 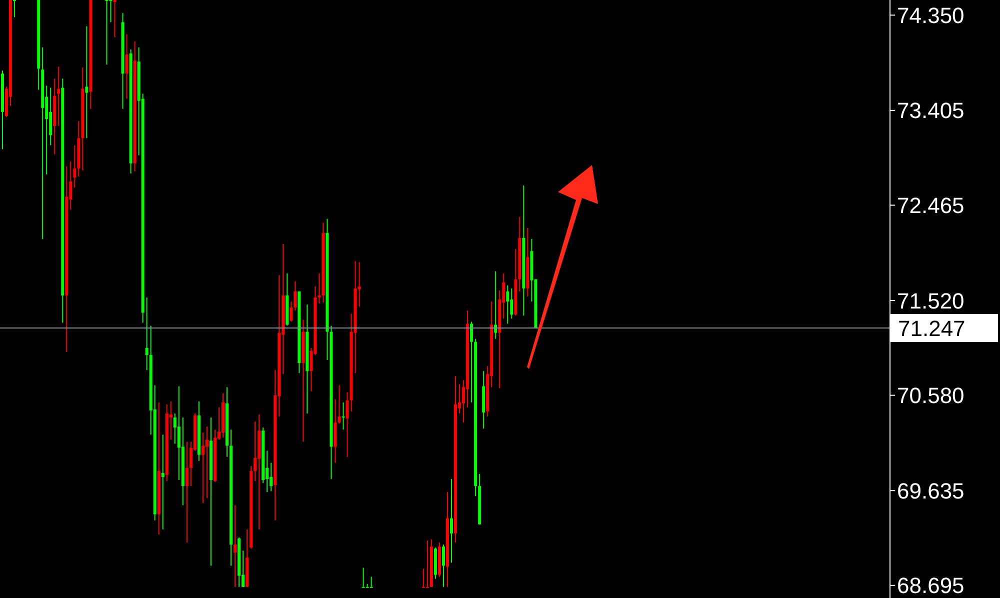 I want to click on y-tick-label: 69.635, so click(x=930, y=491).